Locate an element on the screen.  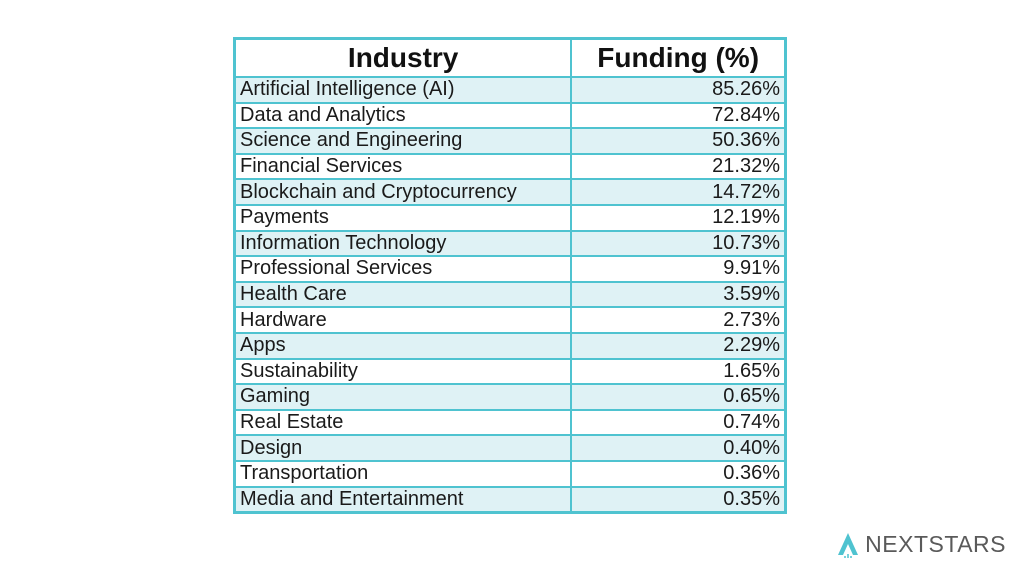
funding-cell: 85.26% is located at coordinates (678, 90).